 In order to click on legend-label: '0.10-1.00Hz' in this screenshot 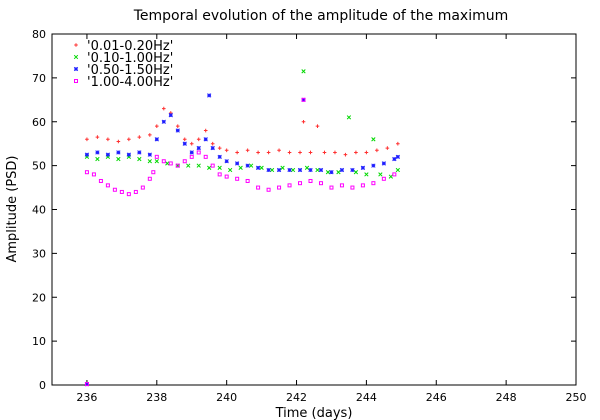, I will do `click(130, 58)`.